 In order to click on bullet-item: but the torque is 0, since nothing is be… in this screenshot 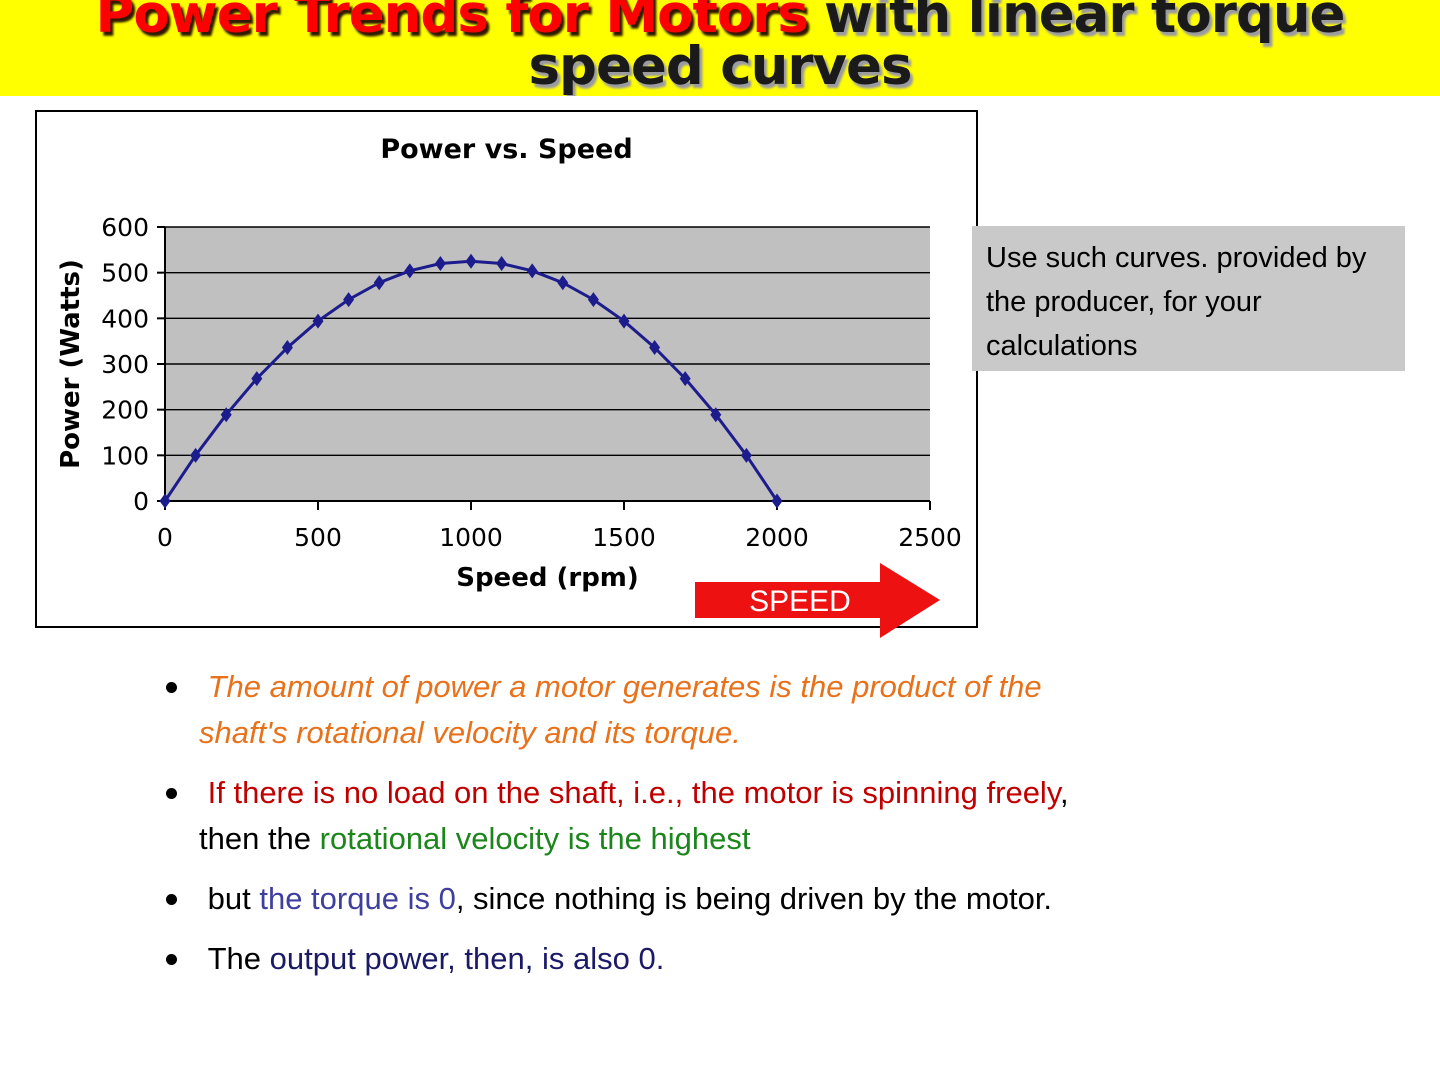, I will do `click(743, 899)`.